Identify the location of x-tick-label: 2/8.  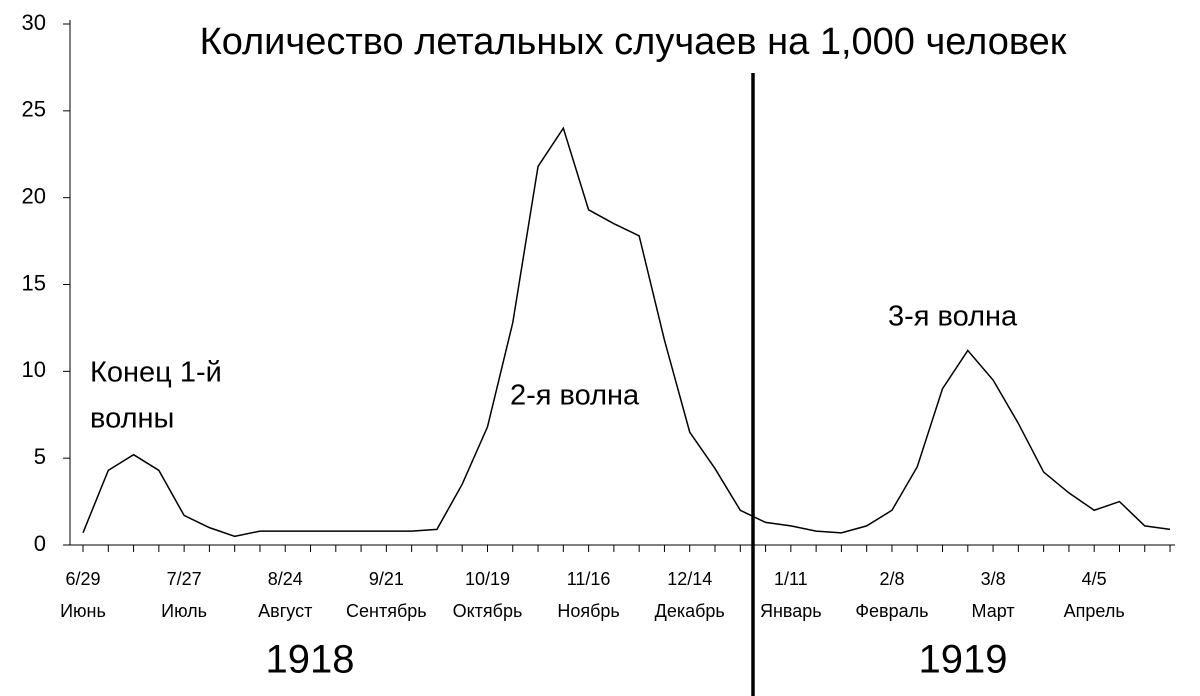
(891, 579).